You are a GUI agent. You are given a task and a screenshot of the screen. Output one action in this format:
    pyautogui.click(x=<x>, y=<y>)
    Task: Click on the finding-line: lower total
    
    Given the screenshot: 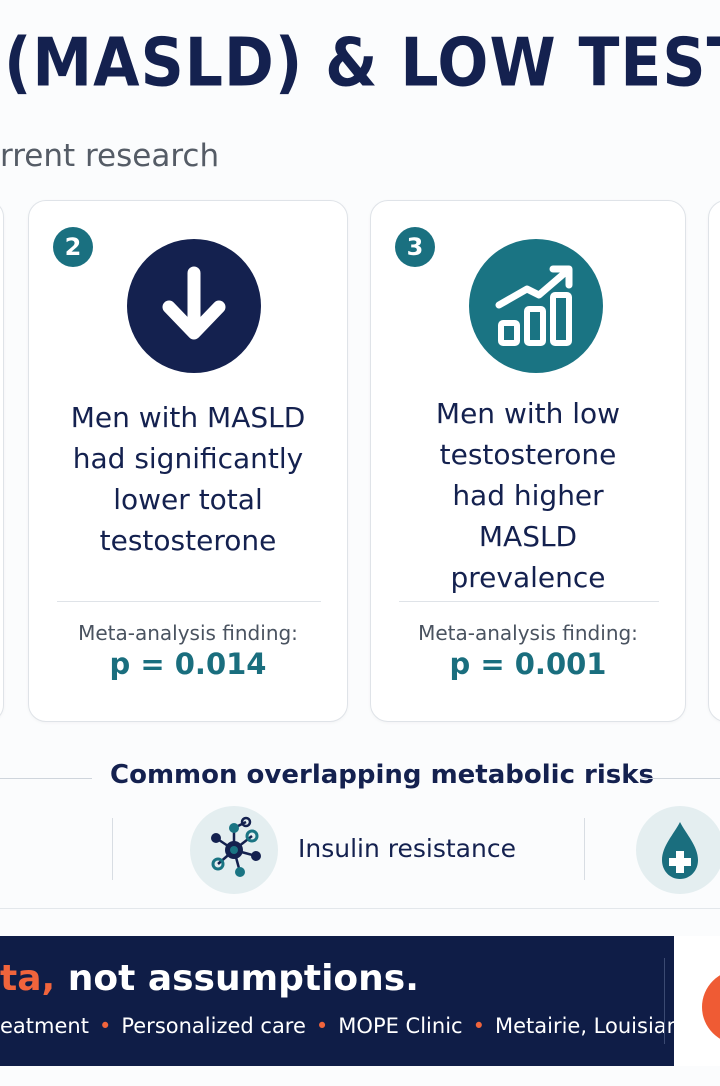 What is the action you would take?
    pyautogui.click(x=188, y=499)
    